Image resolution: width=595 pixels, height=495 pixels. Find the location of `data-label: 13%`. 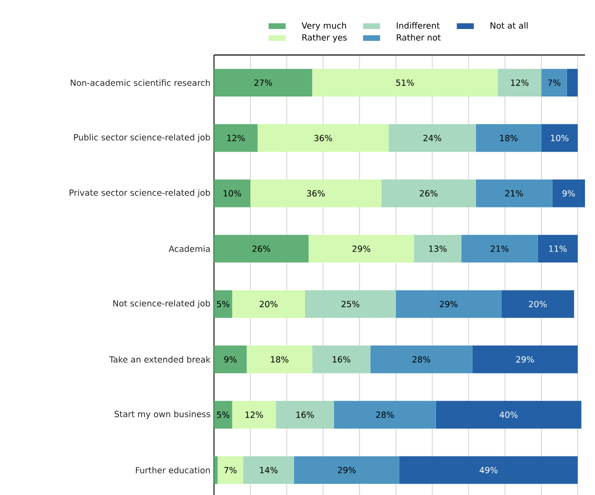

data-label: 13% is located at coordinates (438, 248).